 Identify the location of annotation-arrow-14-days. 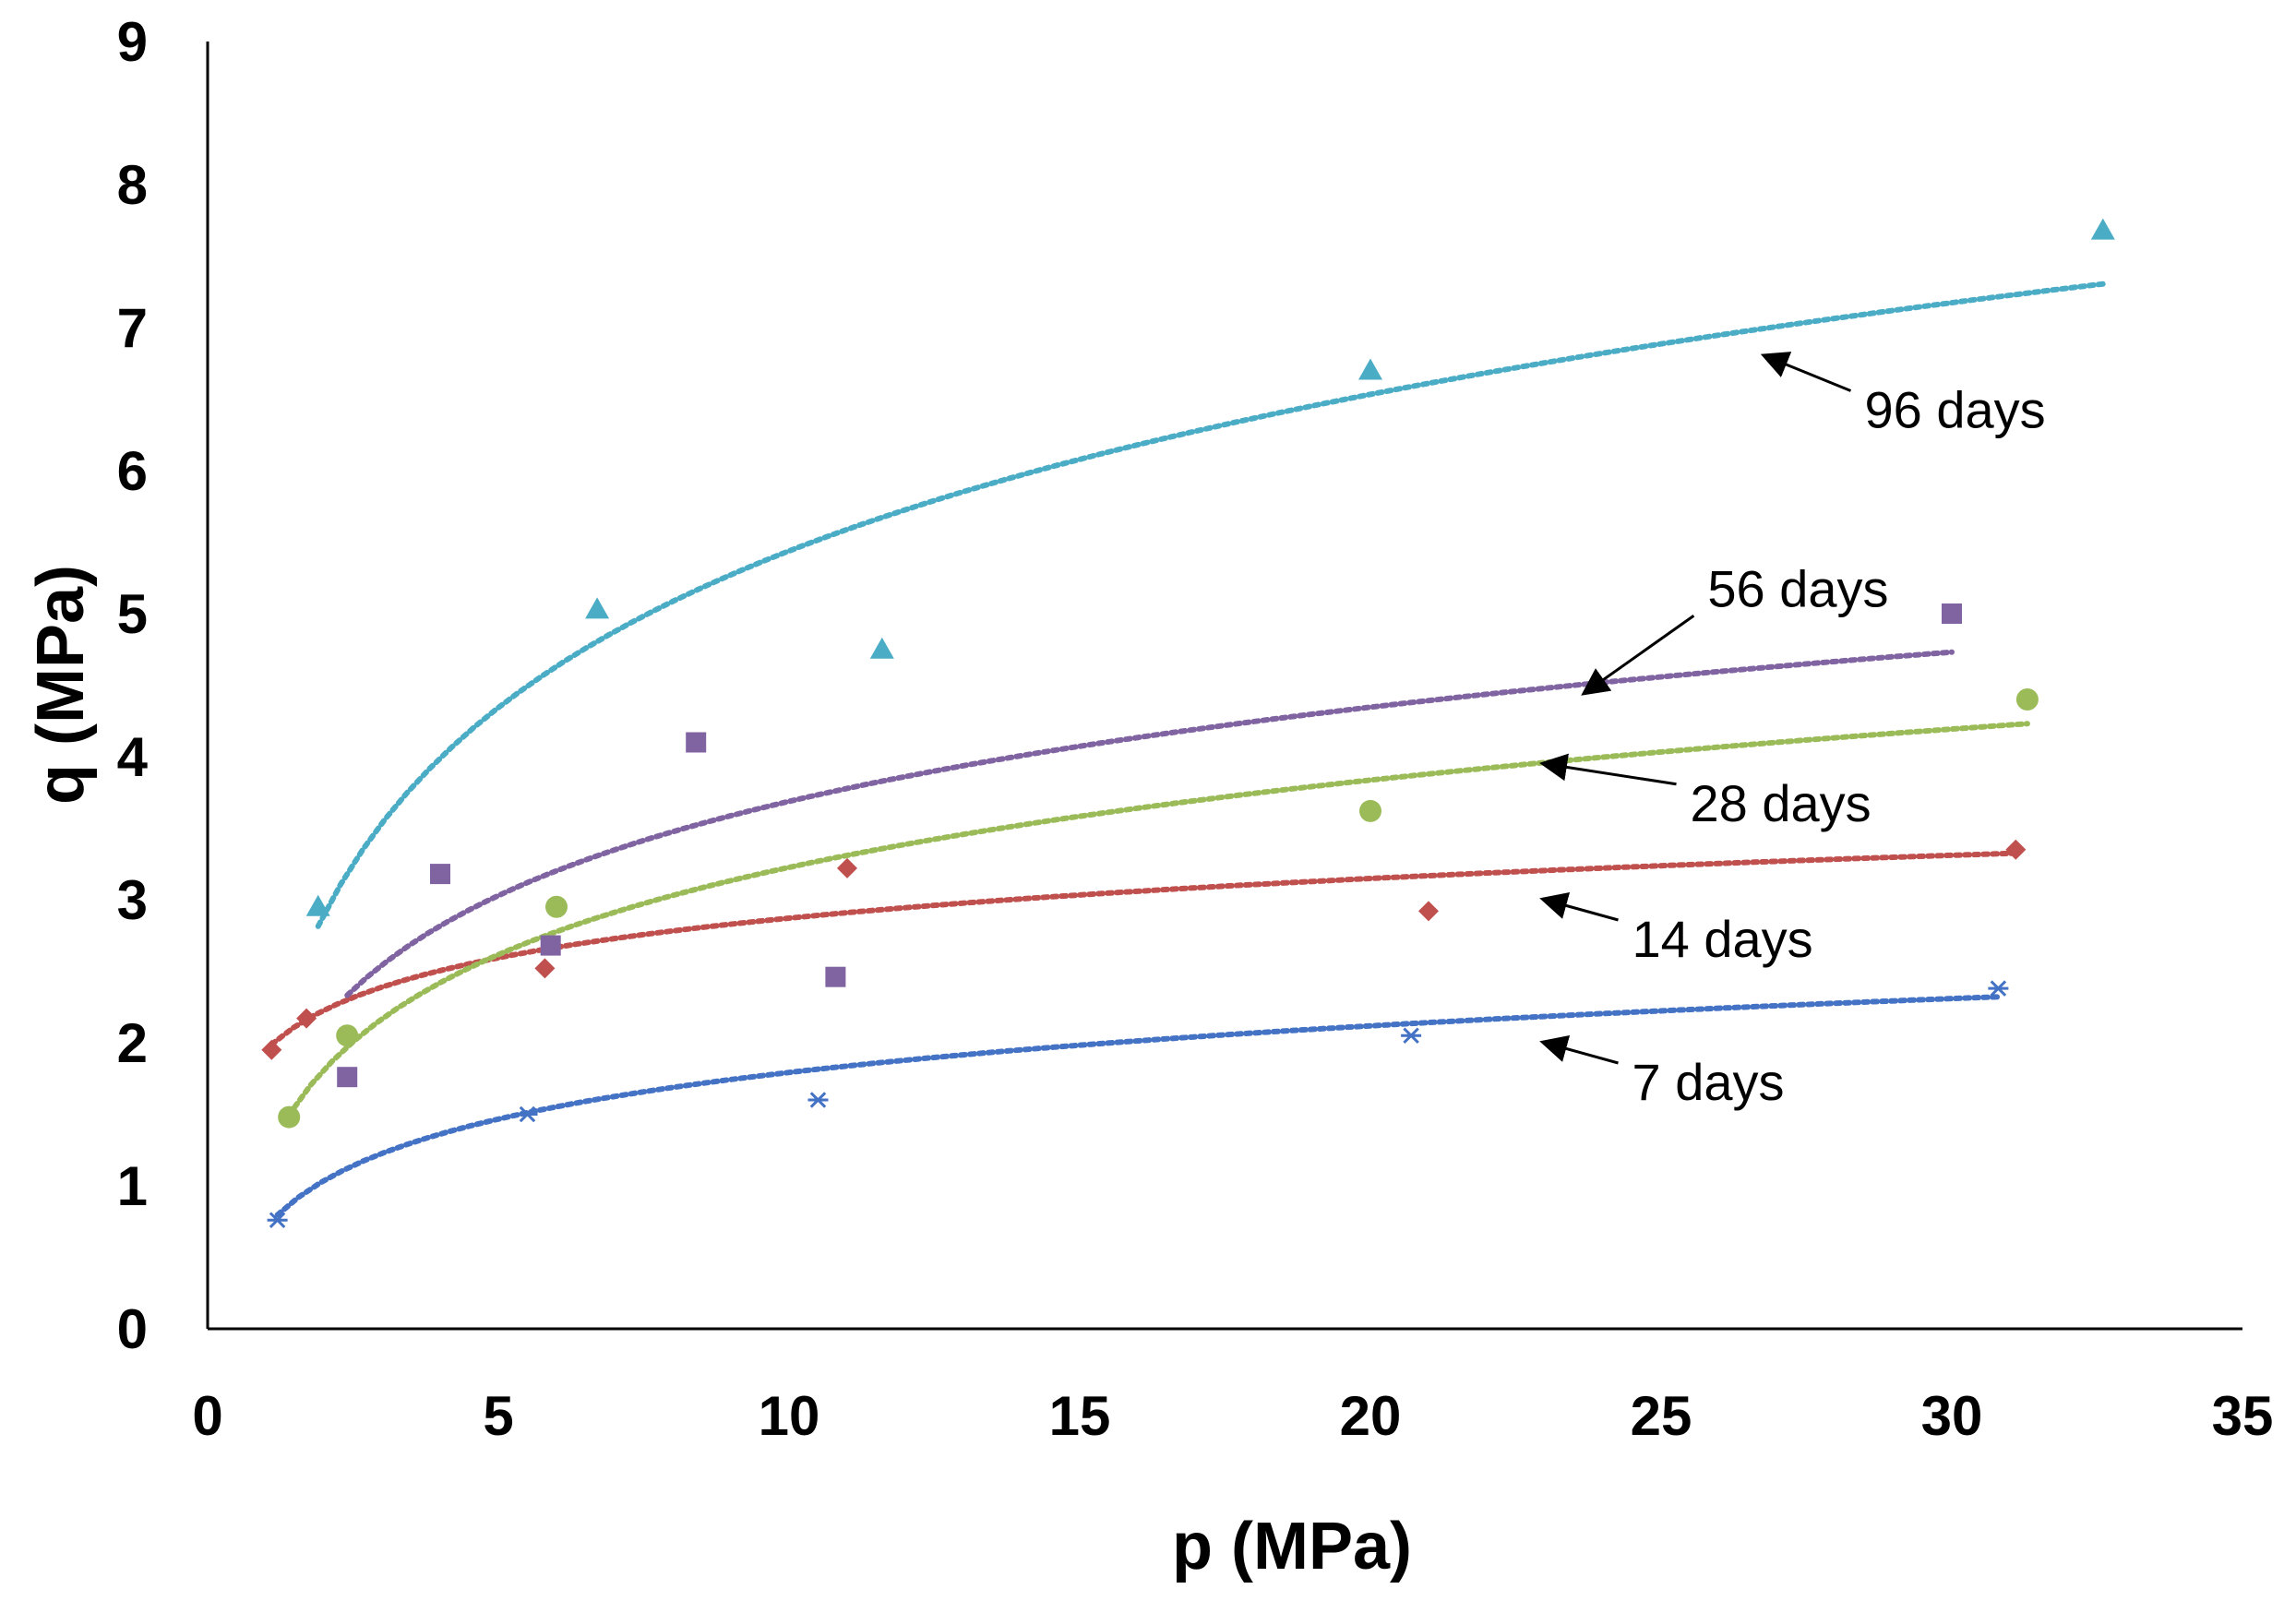
(1579, 906).